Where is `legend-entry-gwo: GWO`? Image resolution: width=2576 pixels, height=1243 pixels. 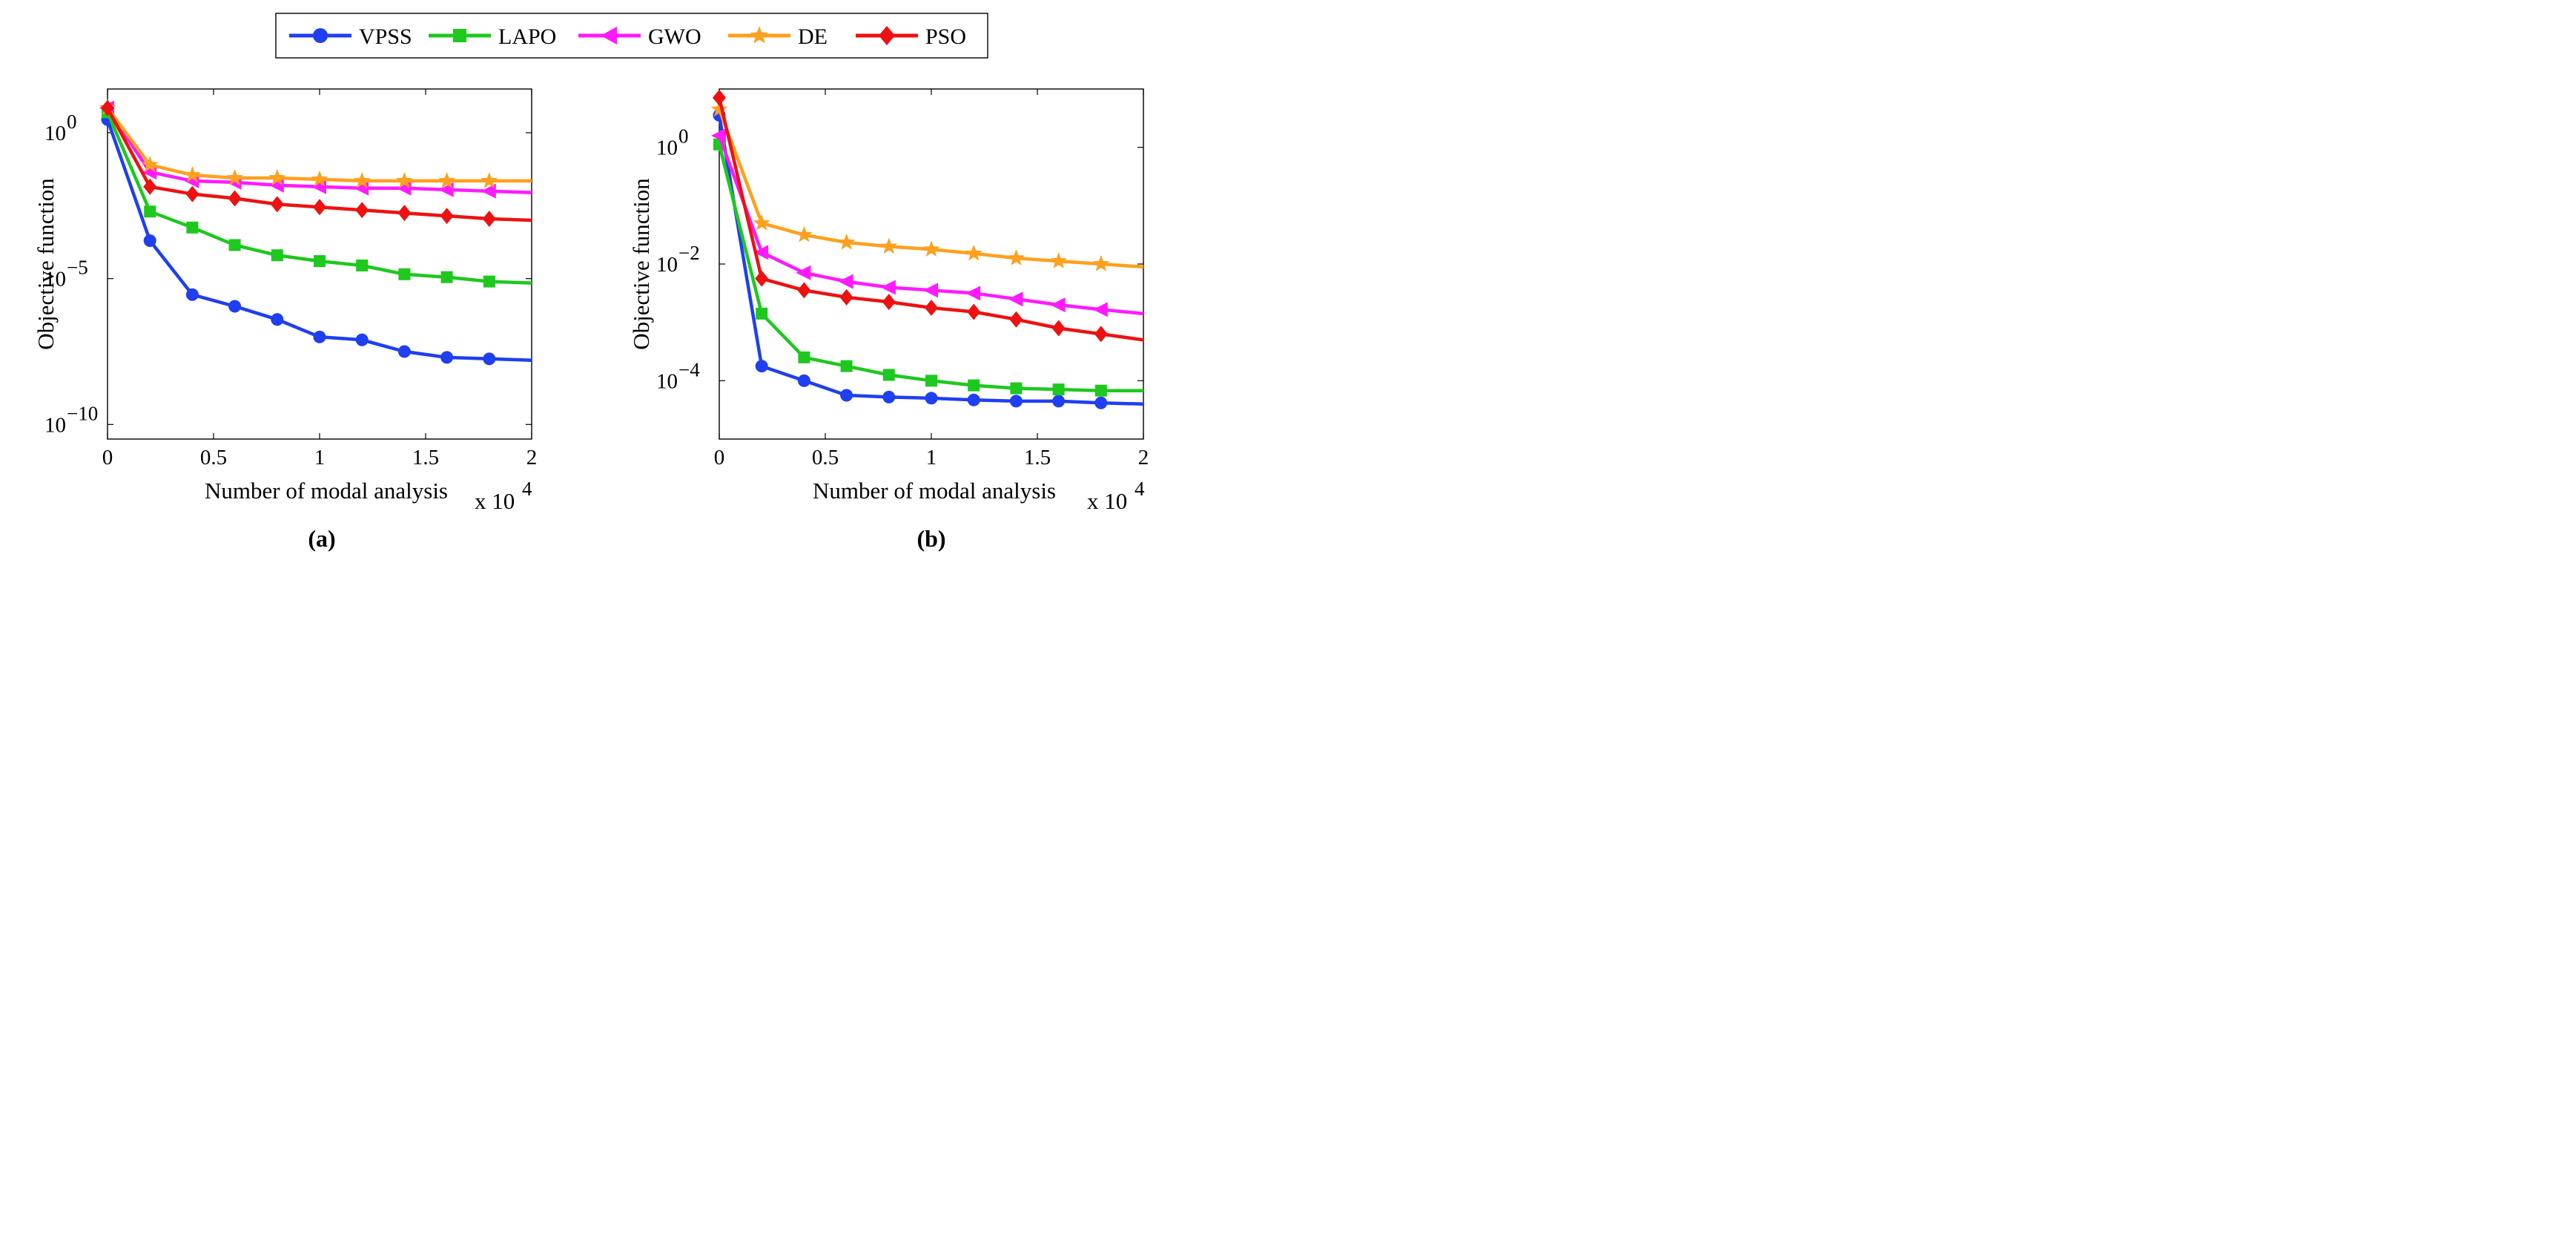 legend-entry-gwo: GWO is located at coordinates (639, 36).